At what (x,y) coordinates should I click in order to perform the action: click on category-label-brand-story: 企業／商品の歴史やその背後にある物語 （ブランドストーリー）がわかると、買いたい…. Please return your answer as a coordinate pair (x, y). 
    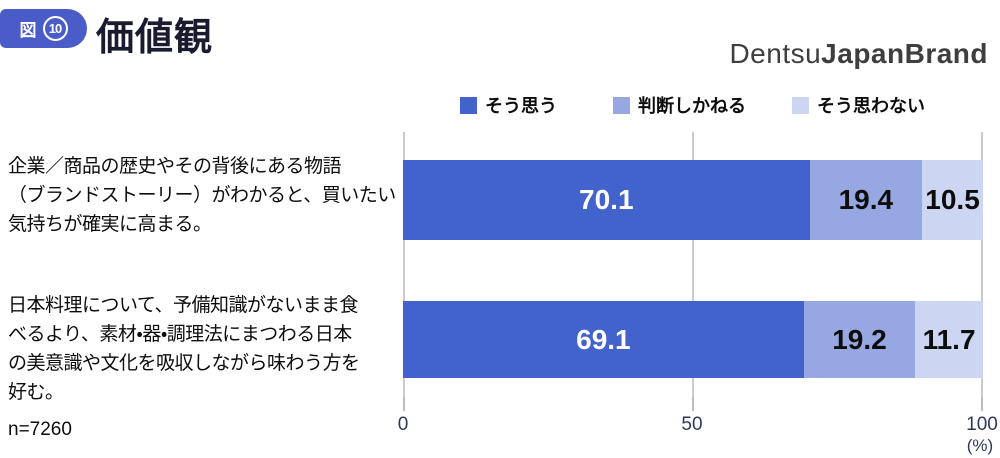
    Looking at the image, I should click on (202, 195).